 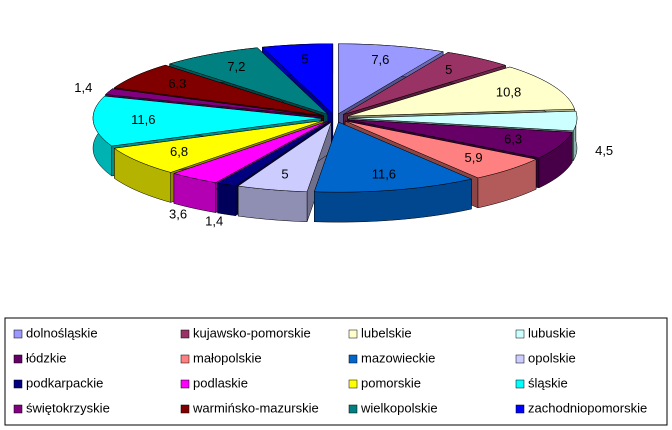 I want to click on data-label: 5,9, so click(x=474, y=157).